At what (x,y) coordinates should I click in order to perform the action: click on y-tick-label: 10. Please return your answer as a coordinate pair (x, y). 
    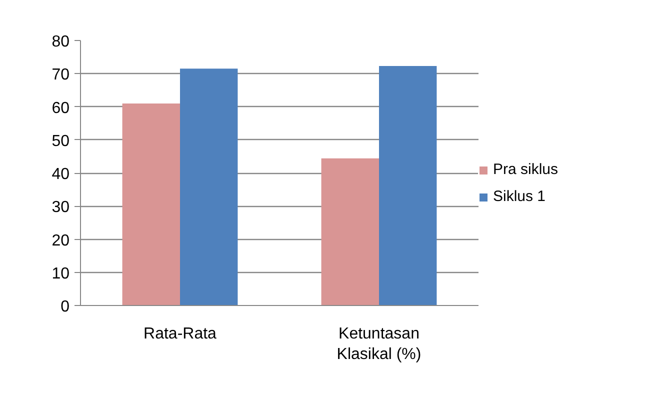
    Looking at the image, I should click on (61, 273).